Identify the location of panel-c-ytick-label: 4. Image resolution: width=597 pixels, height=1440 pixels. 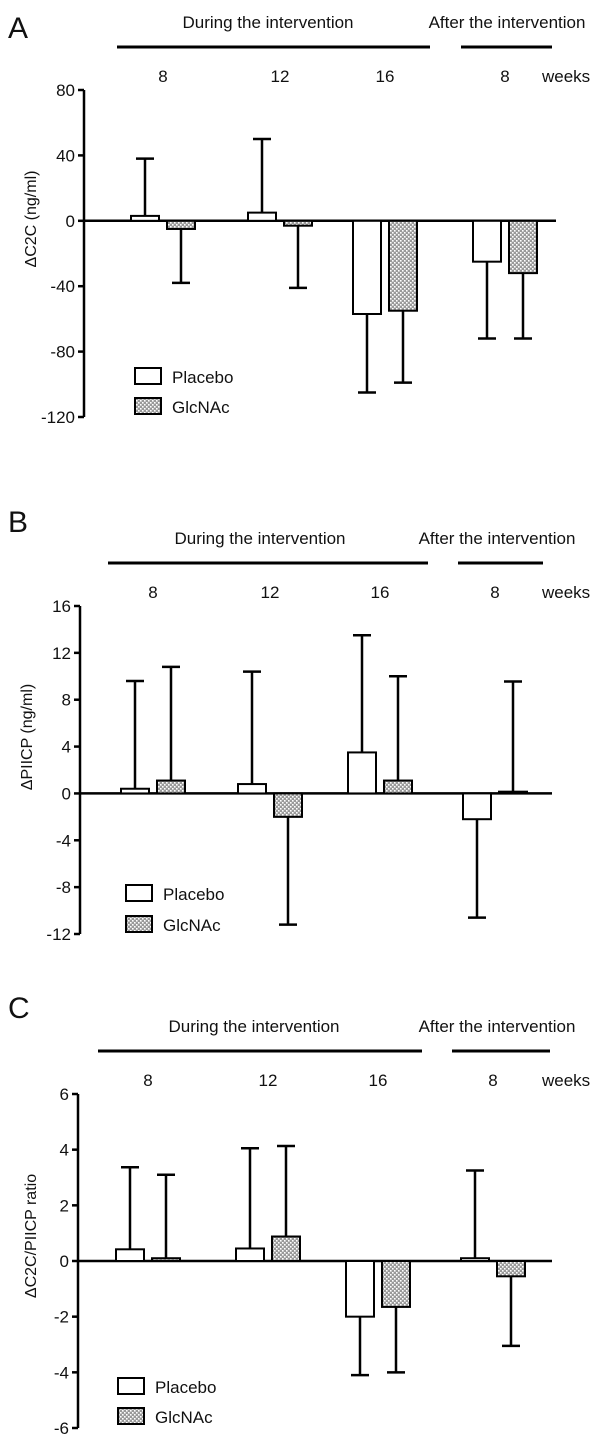
(64, 1150).